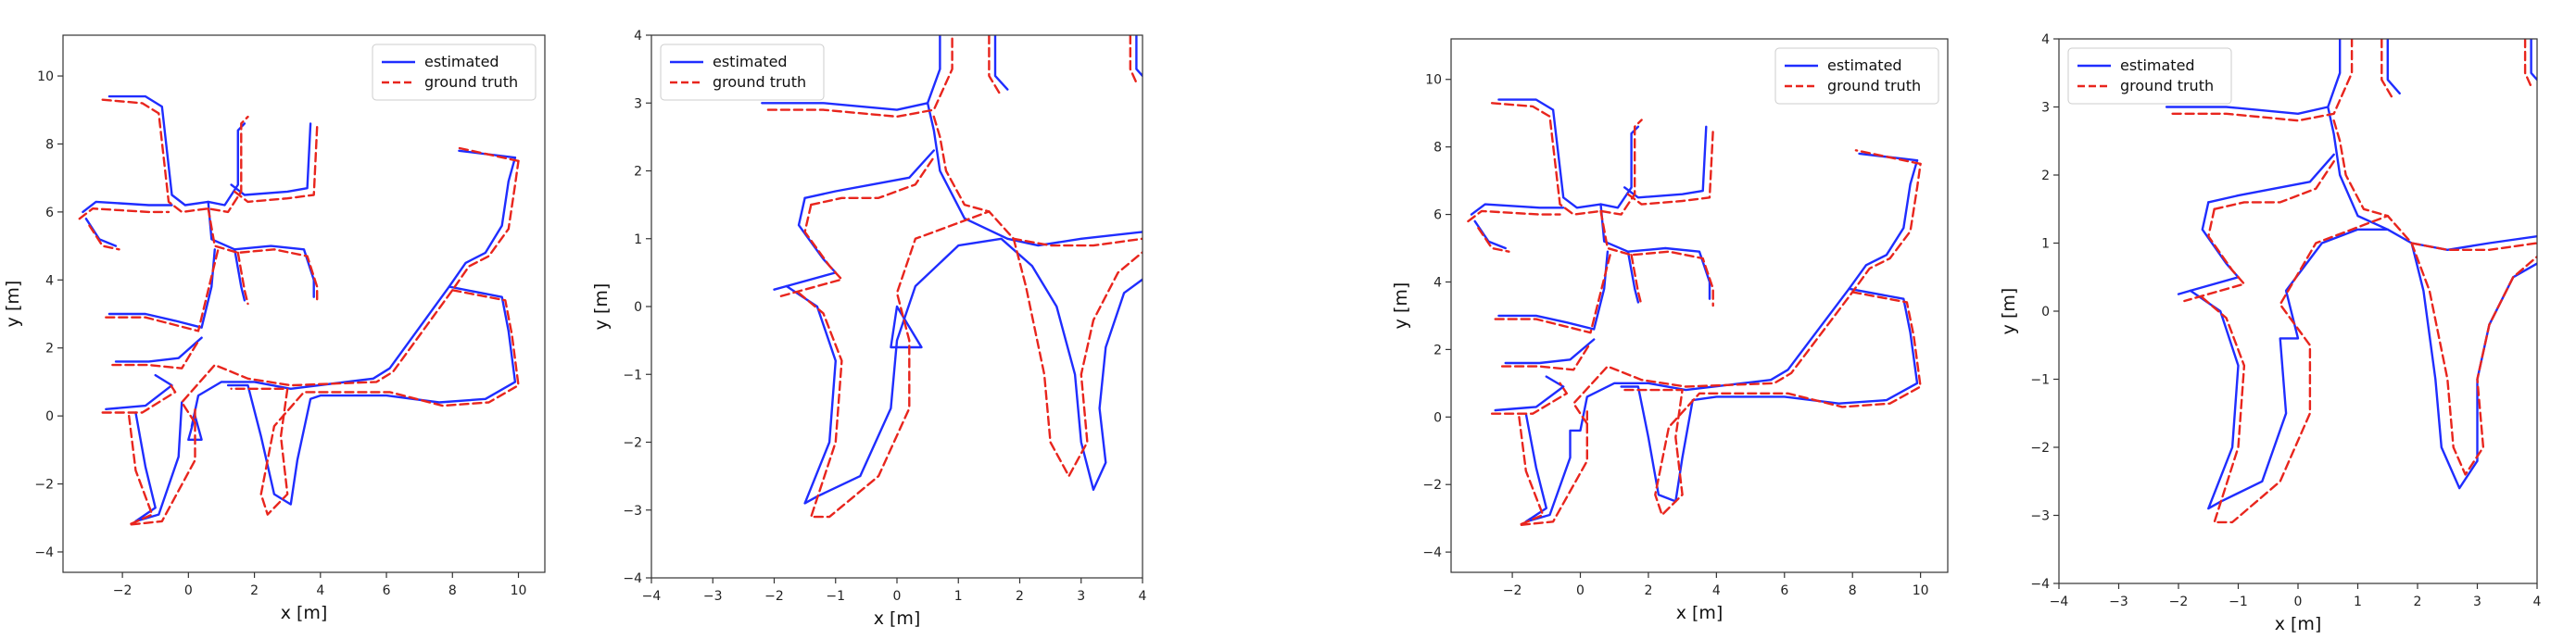 Image resolution: width=2576 pixels, height=639 pixels. What do you see at coordinates (519, 590) in the screenshot?
I see `x-tick-label: 10` at bounding box center [519, 590].